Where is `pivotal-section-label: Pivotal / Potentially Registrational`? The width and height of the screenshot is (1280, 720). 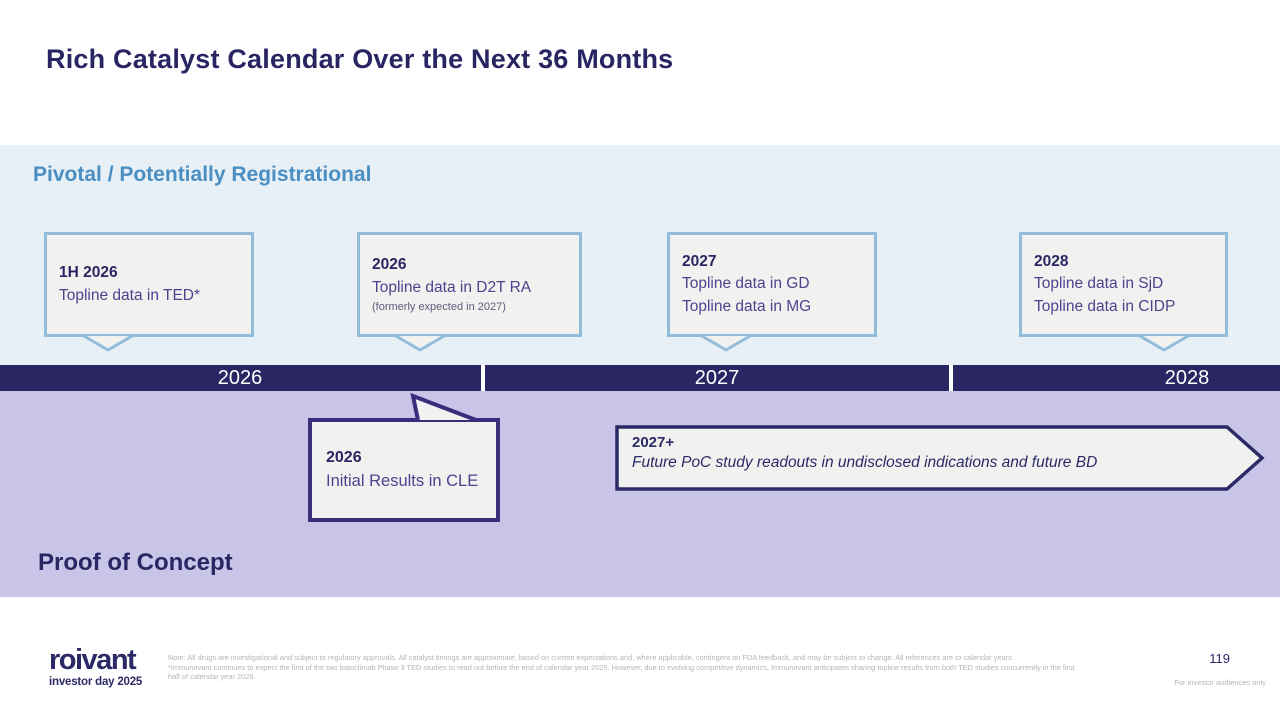 pivotal-section-label: Pivotal / Potentially Registrational is located at coordinates (202, 174).